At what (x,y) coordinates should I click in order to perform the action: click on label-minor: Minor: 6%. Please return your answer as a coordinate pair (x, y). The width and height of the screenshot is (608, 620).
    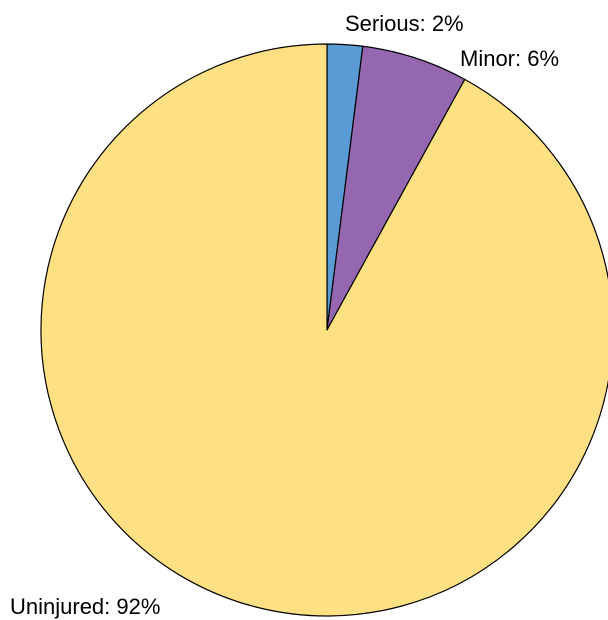
    Looking at the image, I should click on (509, 58).